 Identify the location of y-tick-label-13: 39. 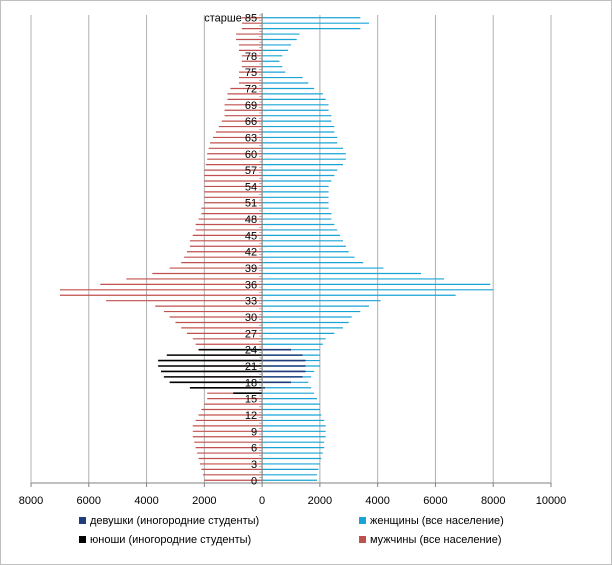
(251, 269).